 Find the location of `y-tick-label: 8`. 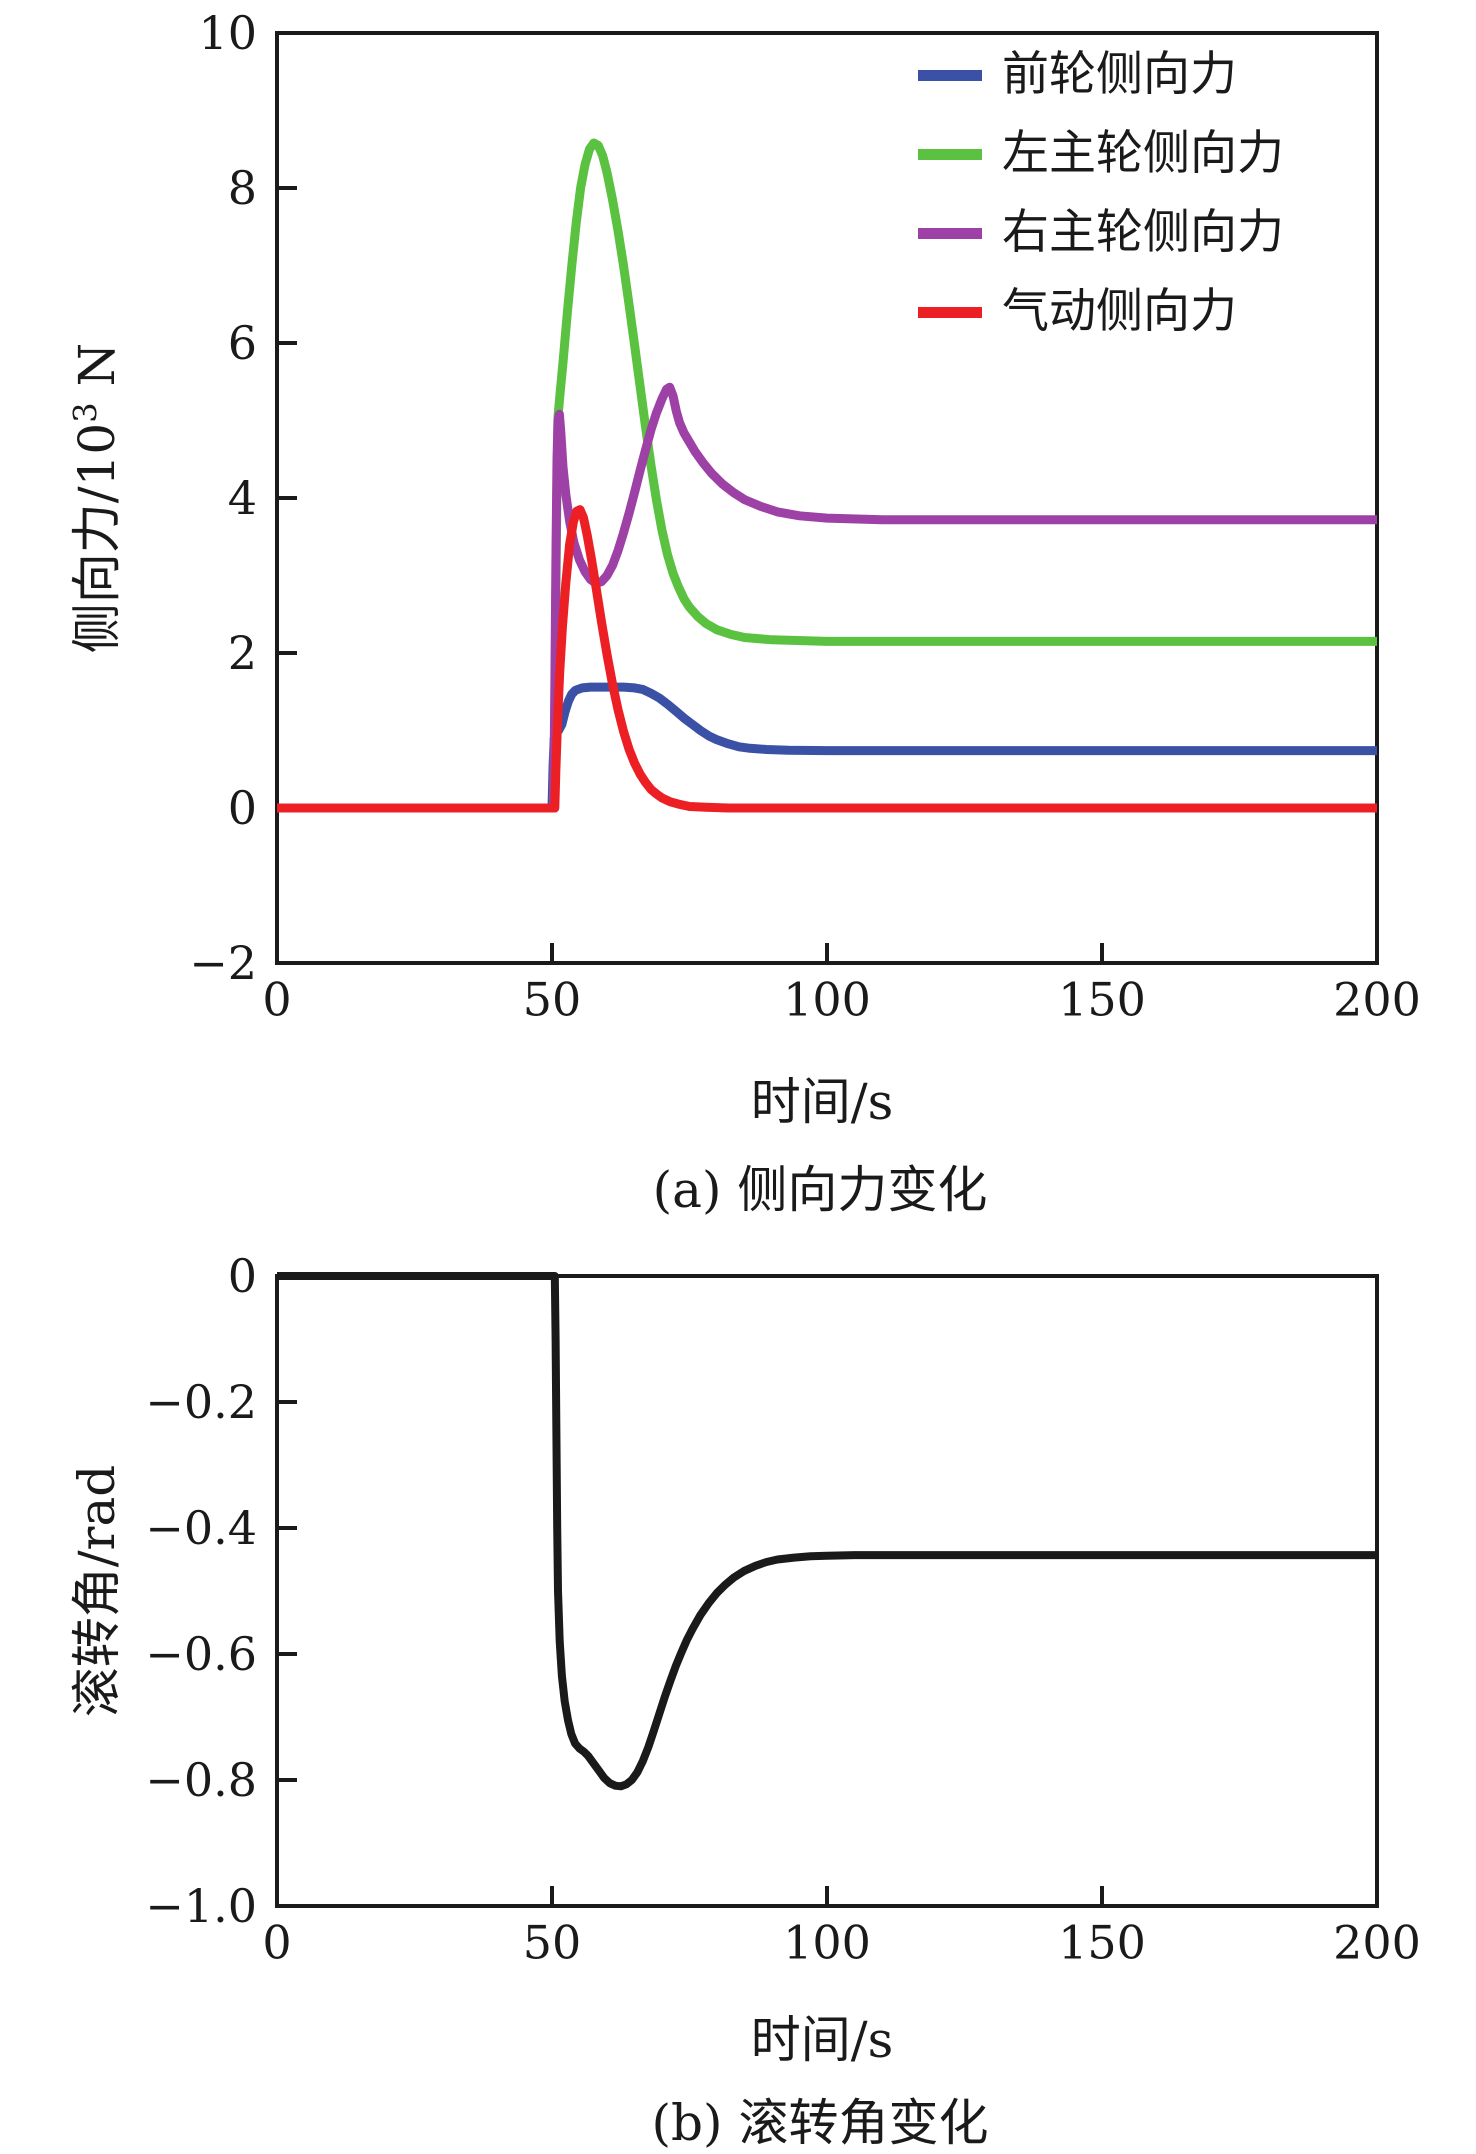

y-tick-label: 8 is located at coordinates (242, 188).